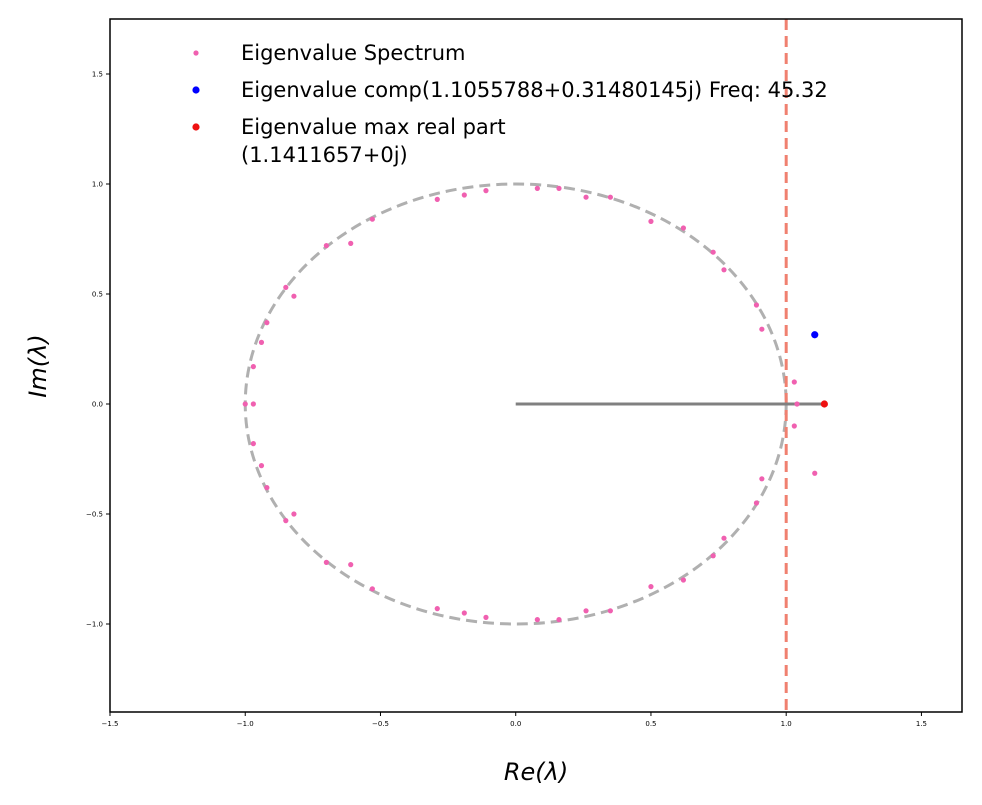 Image resolution: width=982 pixels, height=805 pixels. I want to click on complex-eigenvalue-point, so click(815, 335).